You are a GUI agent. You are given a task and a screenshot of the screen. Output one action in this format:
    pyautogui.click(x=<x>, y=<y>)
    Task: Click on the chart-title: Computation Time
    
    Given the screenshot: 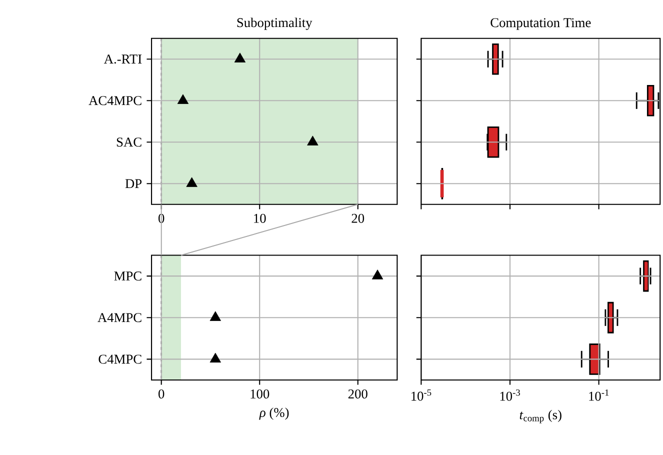 What is the action you would take?
    pyautogui.click(x=540, y=24)
    